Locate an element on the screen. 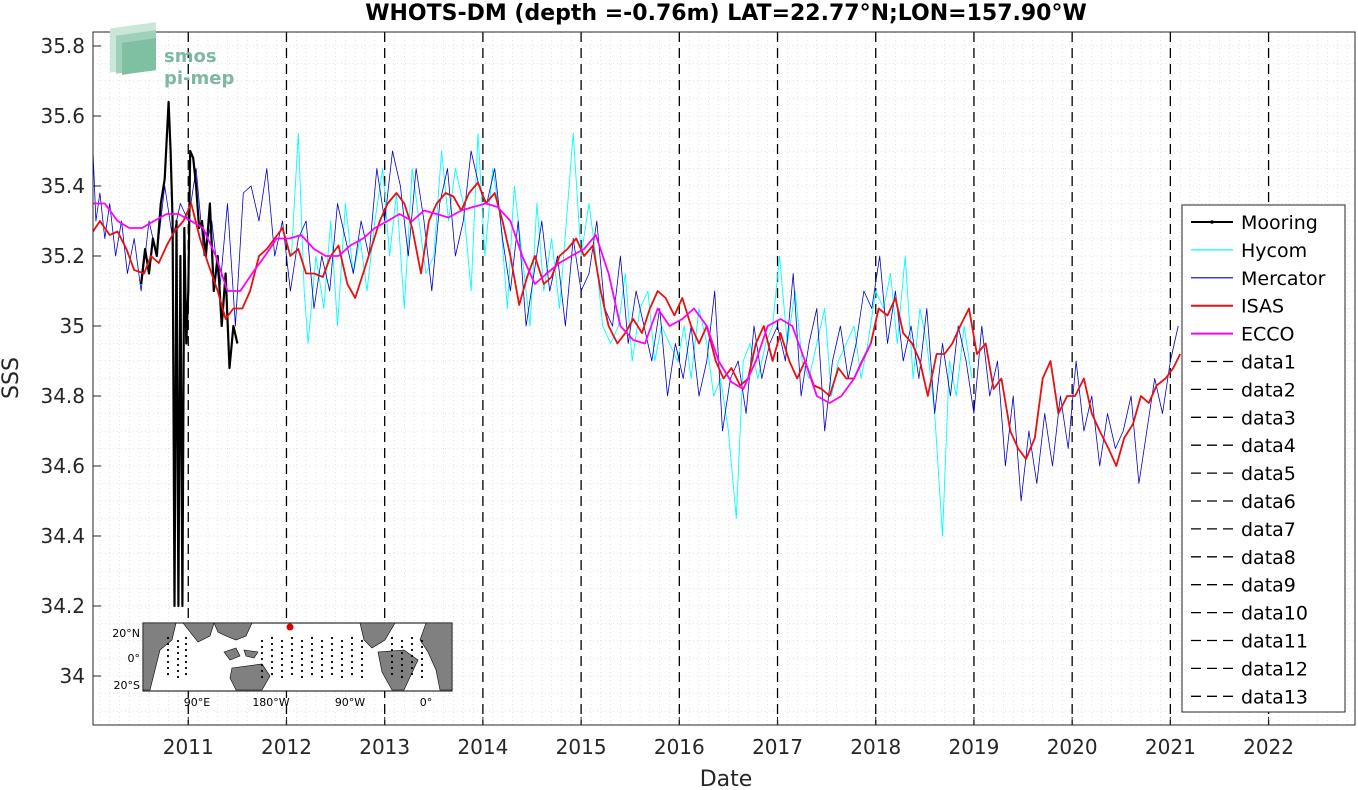  x-tick-label: 2021 is located at coordinates (1170, 747).